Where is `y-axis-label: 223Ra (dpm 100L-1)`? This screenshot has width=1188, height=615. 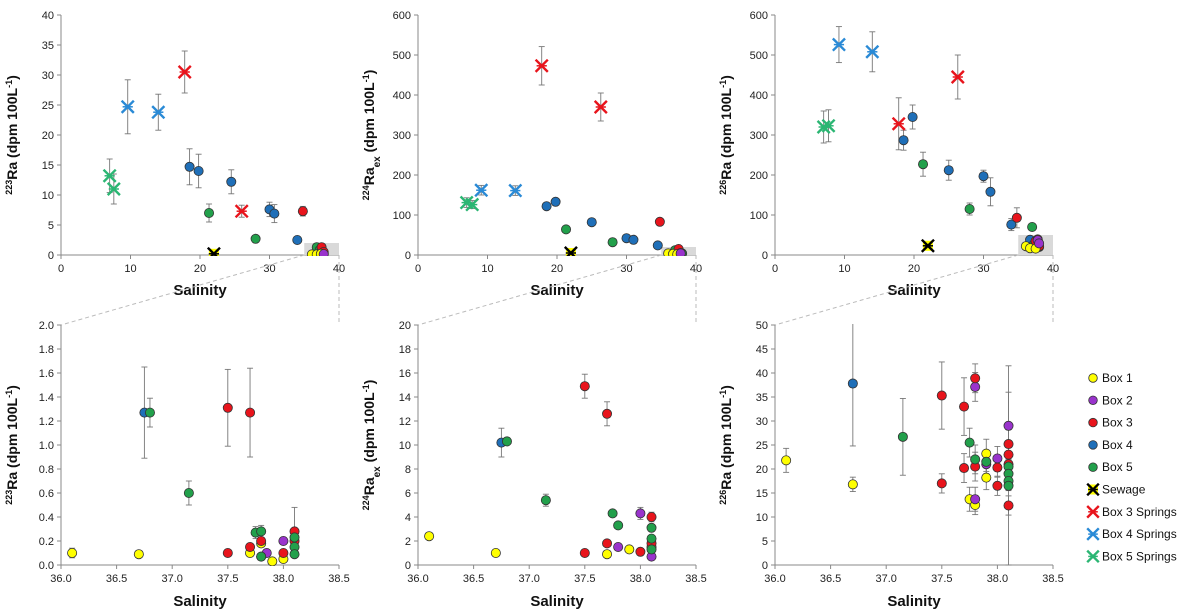
y-axis-label: 223Ra (dpm 100L-1) is located at coordinates (12, 445).